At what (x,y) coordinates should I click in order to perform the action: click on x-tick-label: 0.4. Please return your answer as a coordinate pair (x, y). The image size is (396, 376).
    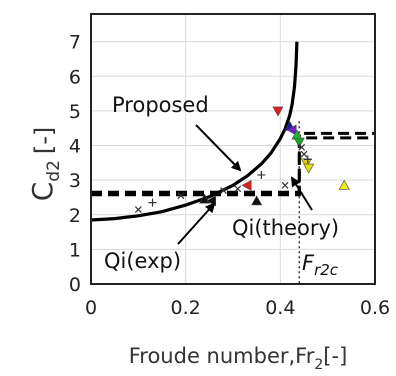
    Looking at the image, I should click on (280, 308).